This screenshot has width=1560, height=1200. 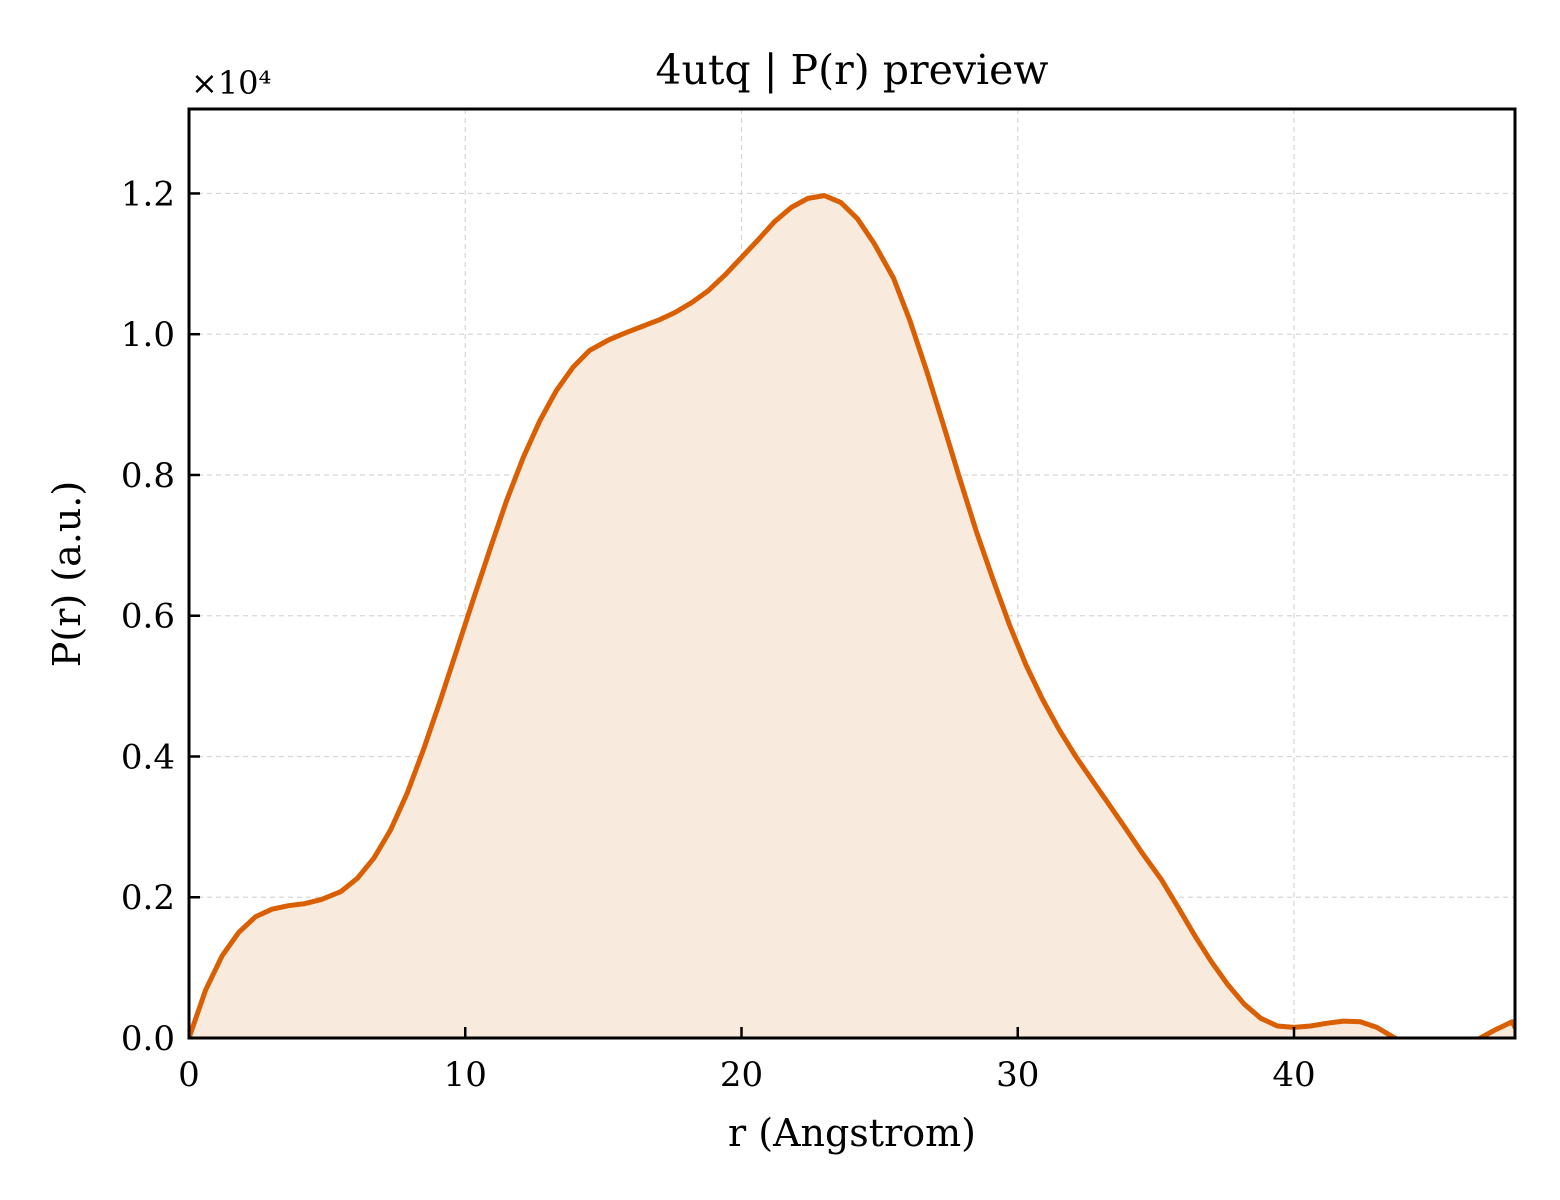 I want to click on y-tick-label: 0.0, so click(x=148, y=1039).